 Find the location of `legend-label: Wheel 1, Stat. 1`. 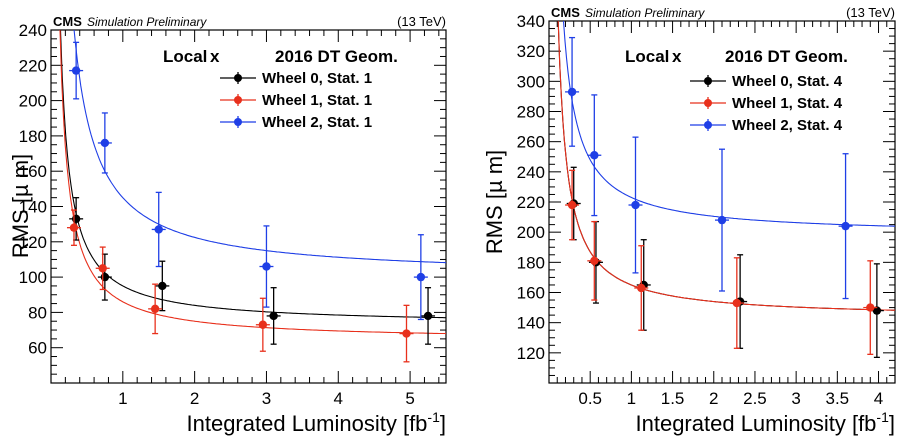

legend-label: Wheel 1, Stat. 1 is located at coordinates (317, 100).